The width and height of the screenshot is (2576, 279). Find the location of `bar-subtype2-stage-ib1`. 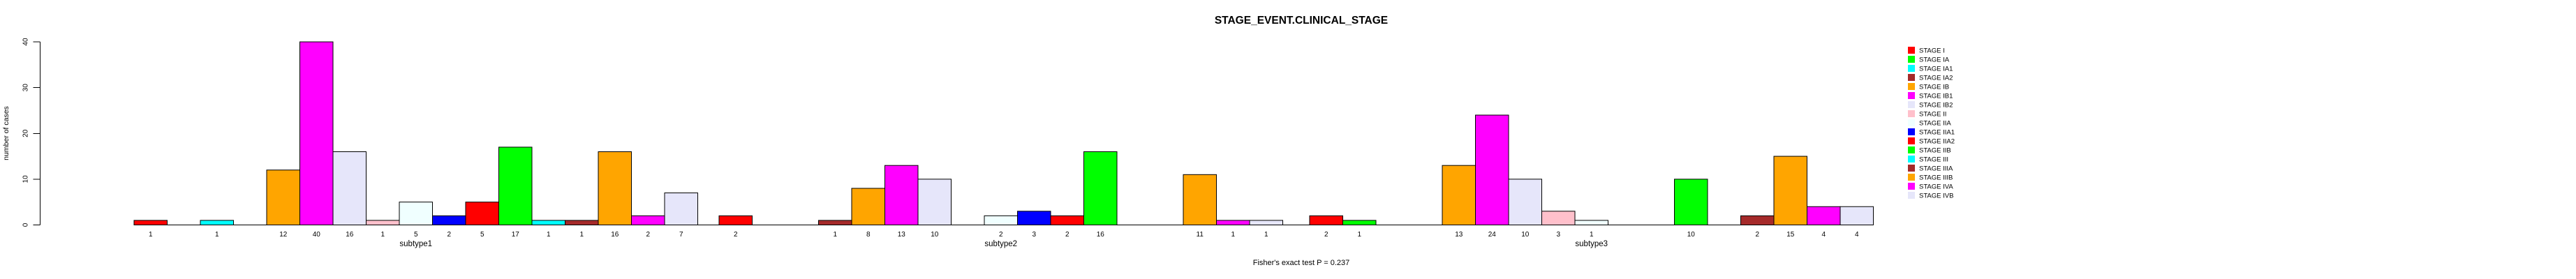

bar-subtype2-stage-ib1 is located at coordinates (901, 195).